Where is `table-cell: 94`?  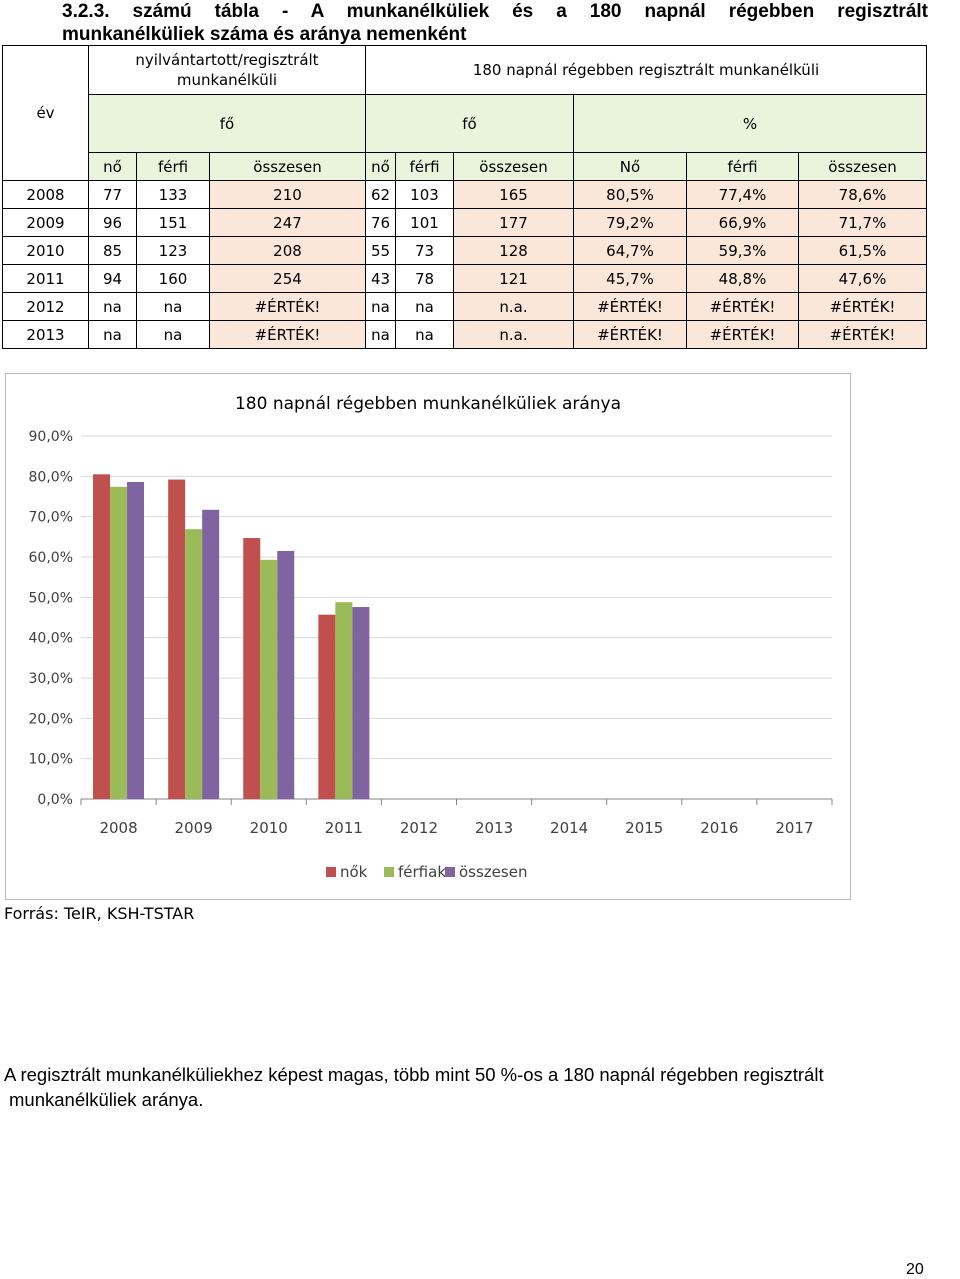 table-cell: 94 is located at coordinates (112, 278).